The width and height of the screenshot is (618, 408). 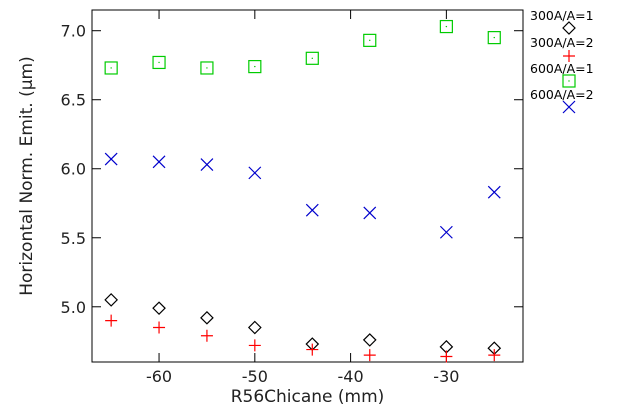 I want to click on legend-marker-plus, so click(x=569, y=56).